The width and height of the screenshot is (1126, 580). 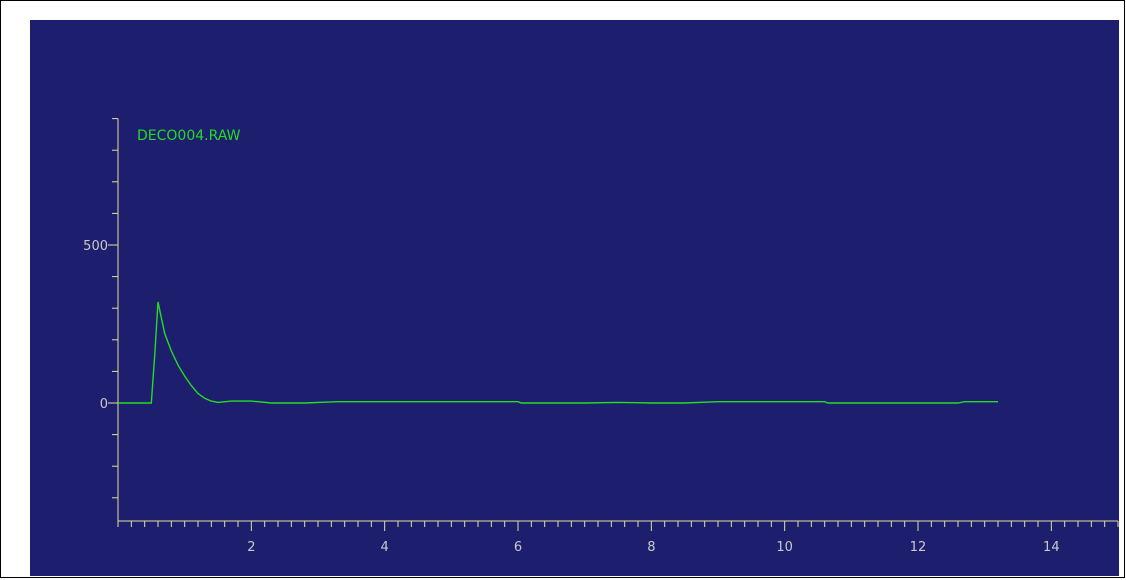 What do you see at coordinates (385, 547) in the screenshot?
I see `x-tick-label: 4` at bounding box center [385, 547].